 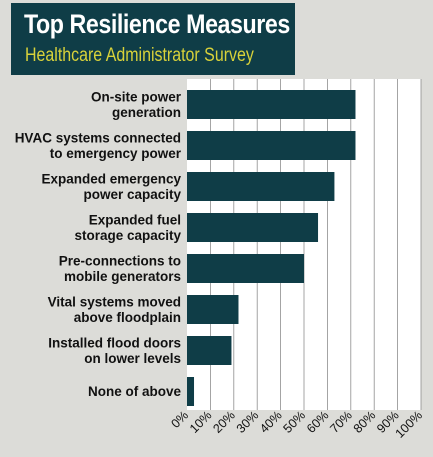 What do you see at coordinates (111, 186) in the screenshot?
I see `category-label: Expanded emergency power capacity` at bounding box center [111, 186].